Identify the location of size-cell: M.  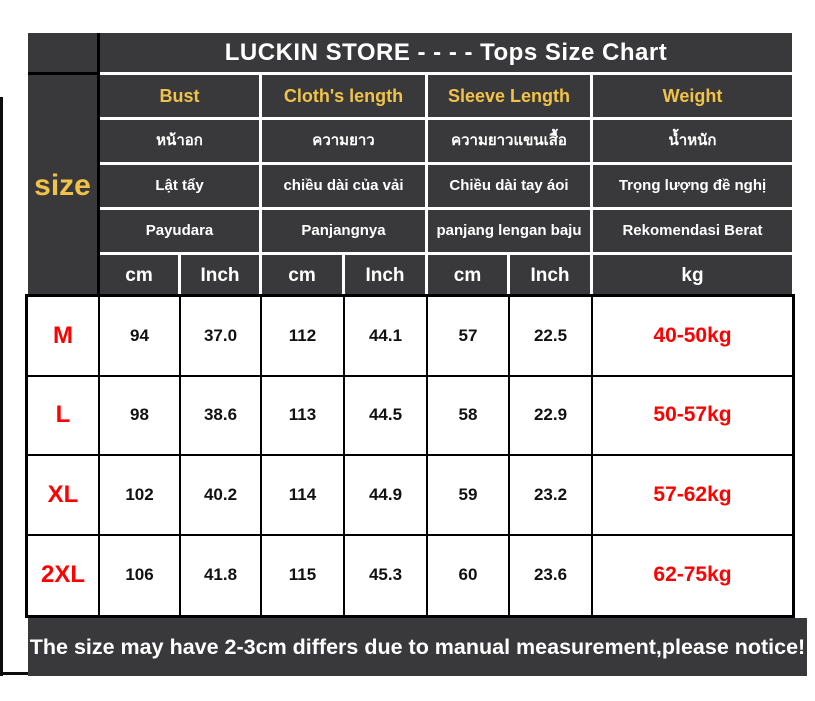
(64, 337).